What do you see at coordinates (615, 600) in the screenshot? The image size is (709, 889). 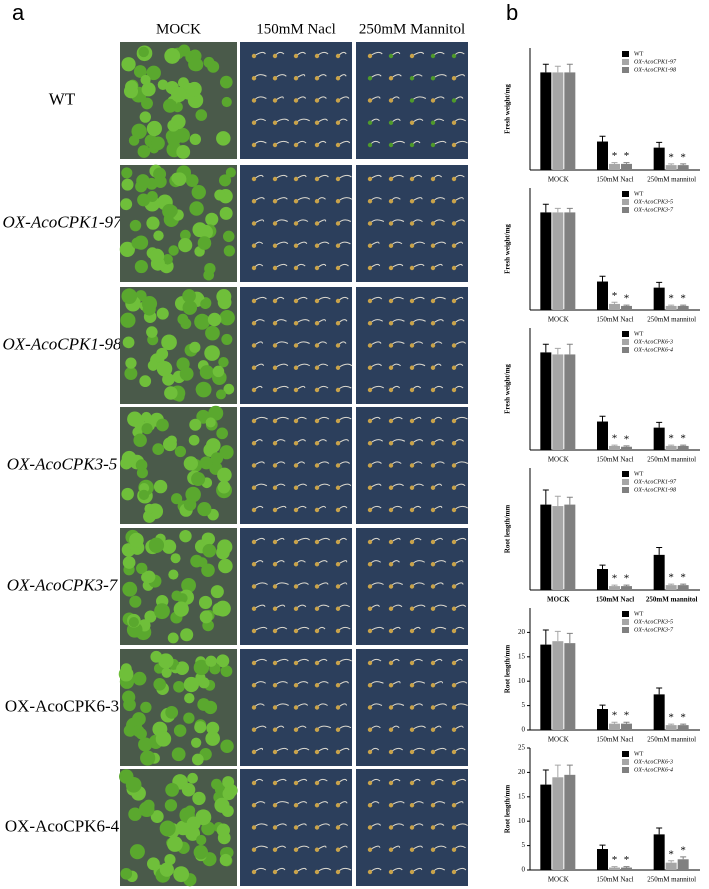 I see `x-tick-label: 150mM Nacl` at bounding box center [615, 600].